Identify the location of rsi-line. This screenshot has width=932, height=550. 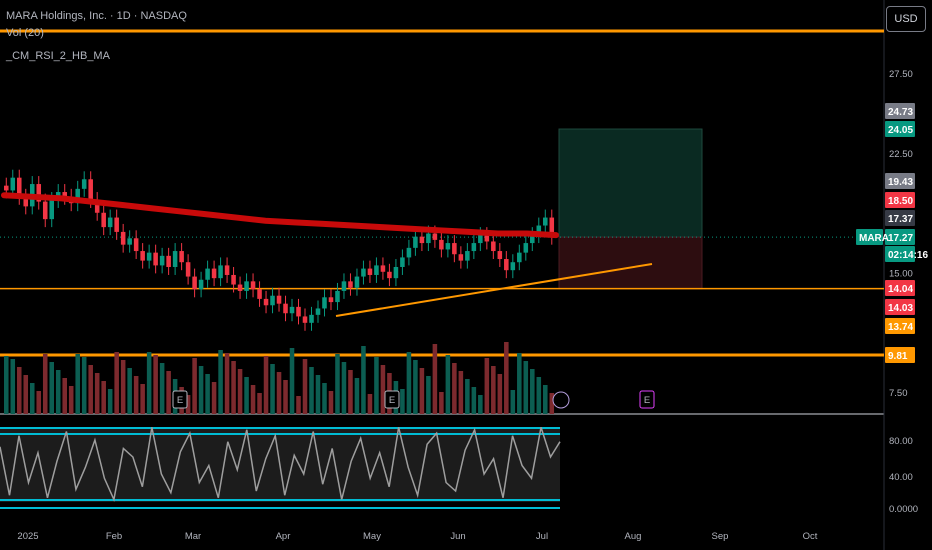
(280, 465).